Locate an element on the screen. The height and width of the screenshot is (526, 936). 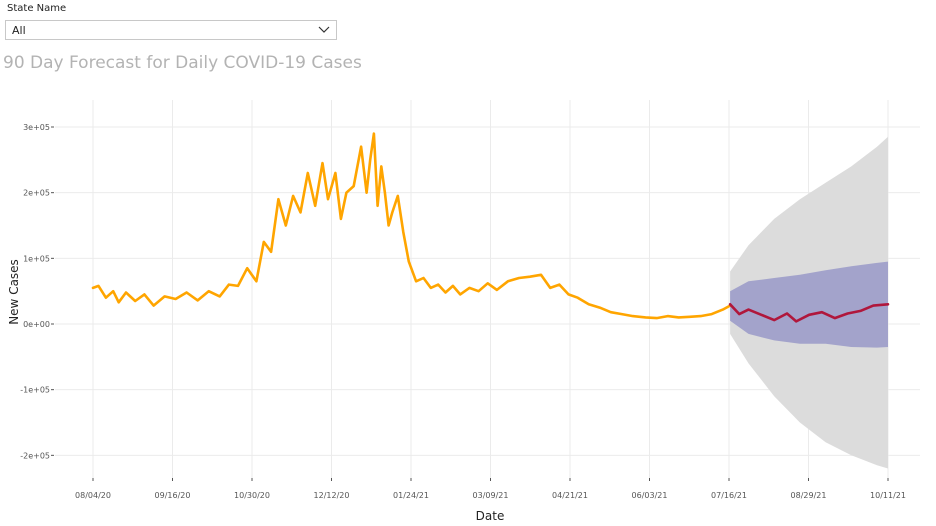
chart-title: 90 Day Forecast for Daily COVID-19 Cases is located at coordinates (182, 63).